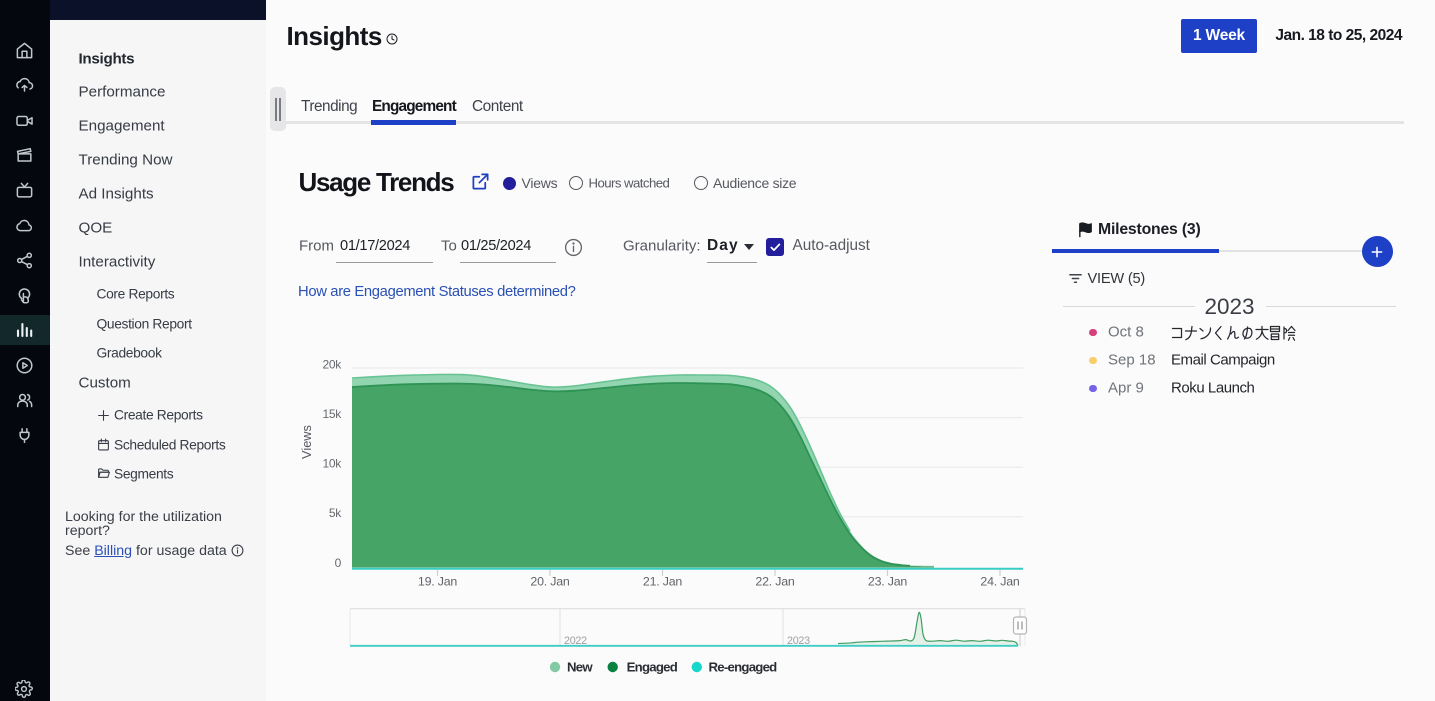 The image size is (1435, 701). What do you see at coordinates (575, 641) in the screenshot?
I see `svg-text: 2022` at bounding box center [575, 641].